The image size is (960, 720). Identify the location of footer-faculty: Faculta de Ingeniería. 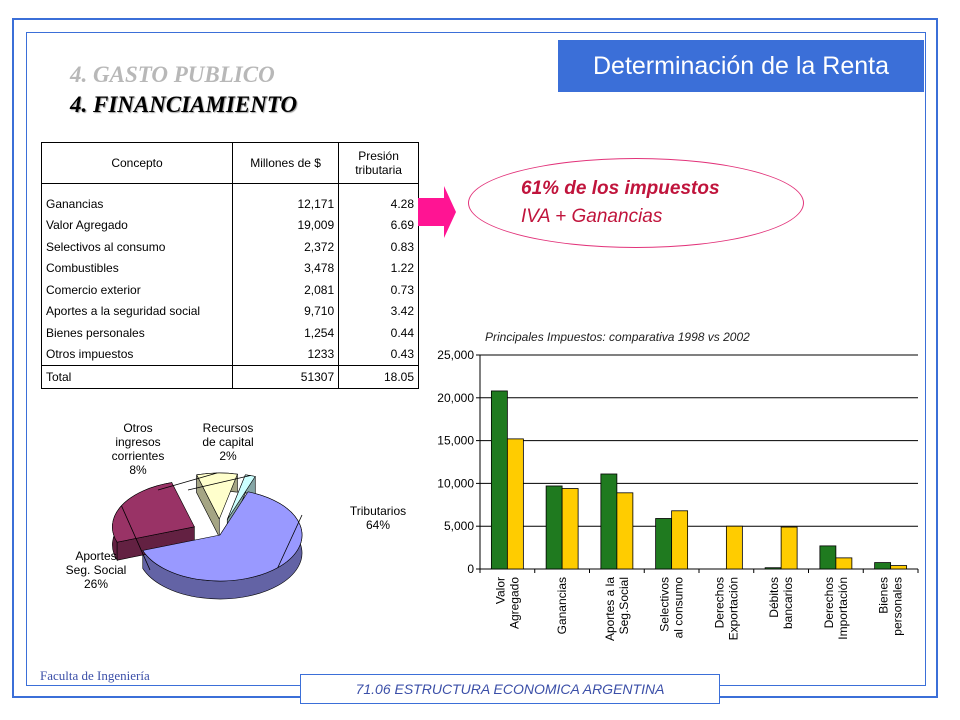
(95, 675).